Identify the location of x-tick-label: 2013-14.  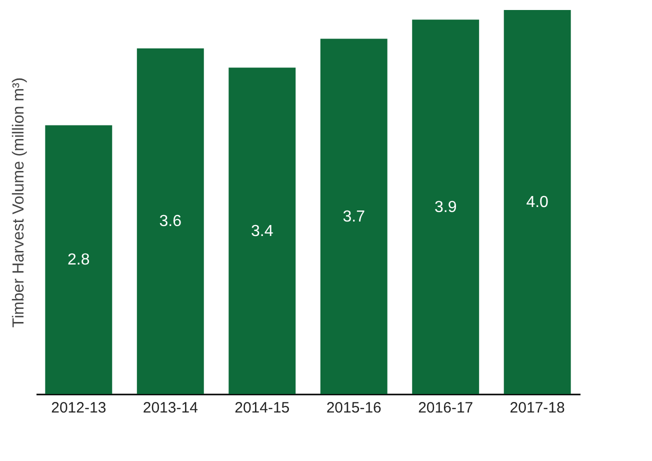
(170, 408).